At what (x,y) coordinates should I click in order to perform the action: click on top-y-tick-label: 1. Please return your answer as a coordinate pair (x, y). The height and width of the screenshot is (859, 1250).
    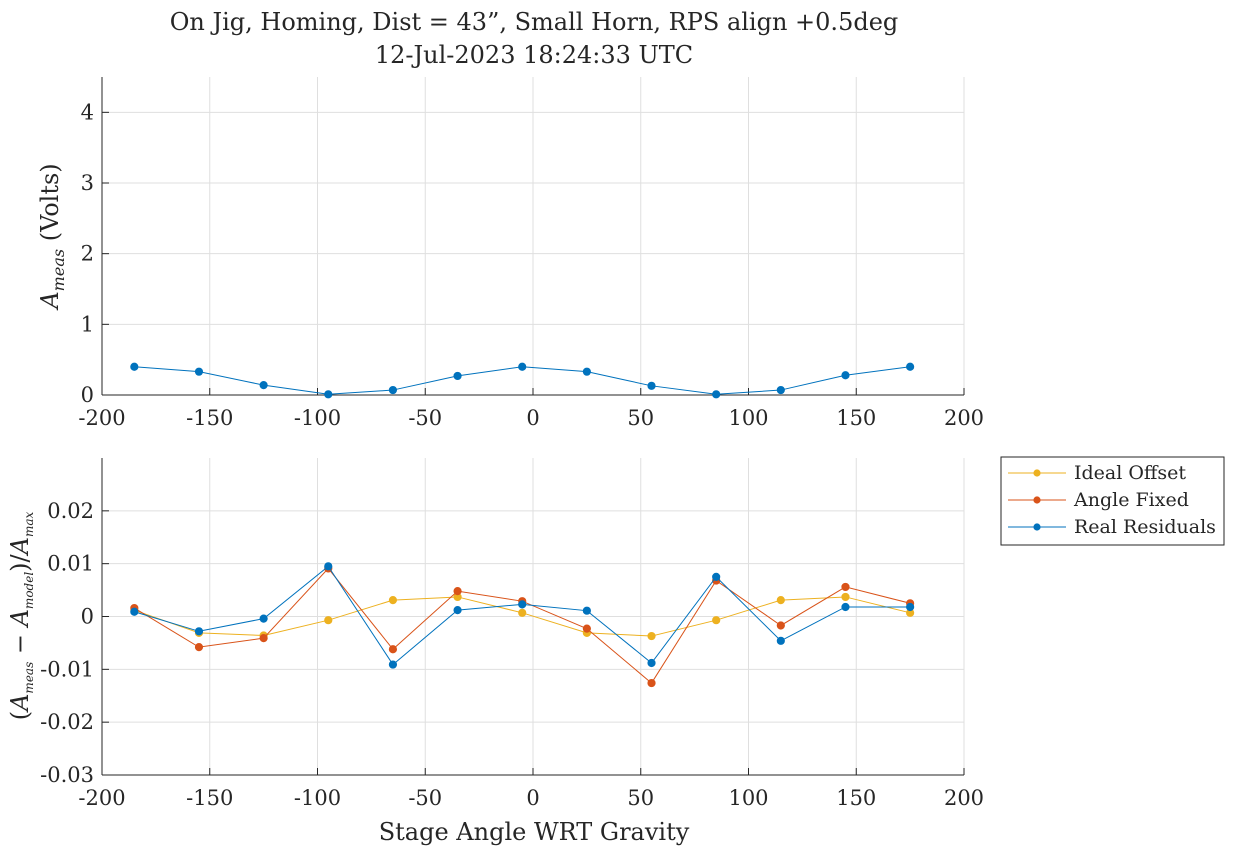
    Looking at the image, I should click on (87, 324).